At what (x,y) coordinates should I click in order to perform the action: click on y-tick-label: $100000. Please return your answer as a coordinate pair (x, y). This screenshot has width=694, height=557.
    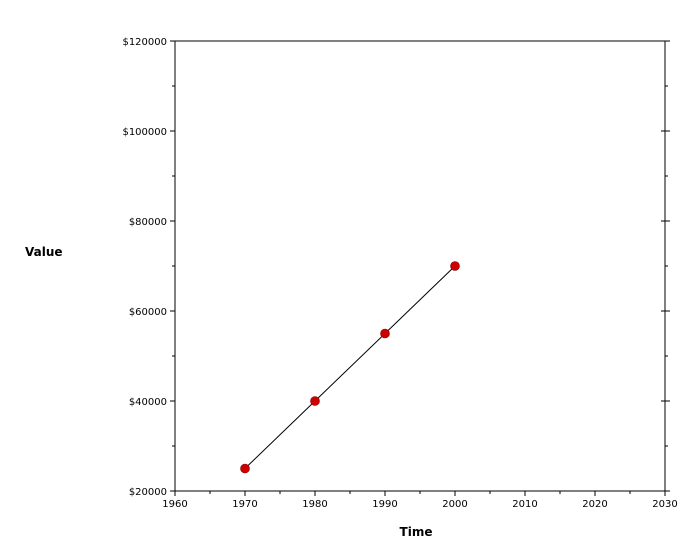
    Looking at the image, I should click on (144, 132).